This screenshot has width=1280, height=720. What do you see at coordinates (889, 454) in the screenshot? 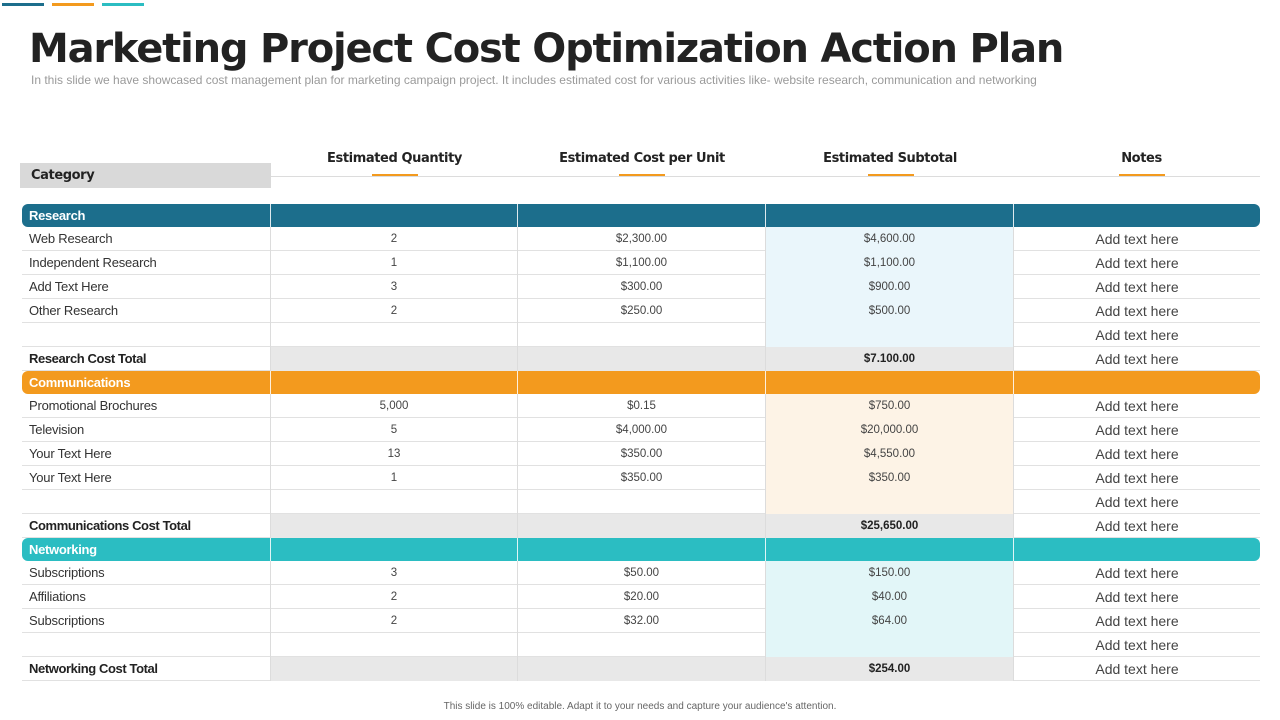
I see `subtotal-cell: $4,550.00` at bounding box center [889, 454].